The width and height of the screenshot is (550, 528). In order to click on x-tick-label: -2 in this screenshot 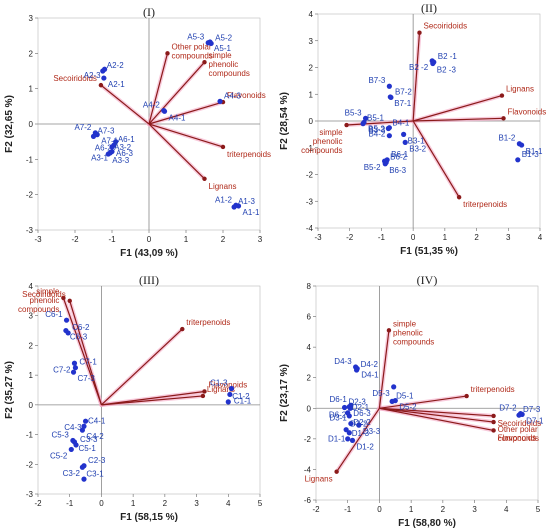, I will do `click(316, 509)`.